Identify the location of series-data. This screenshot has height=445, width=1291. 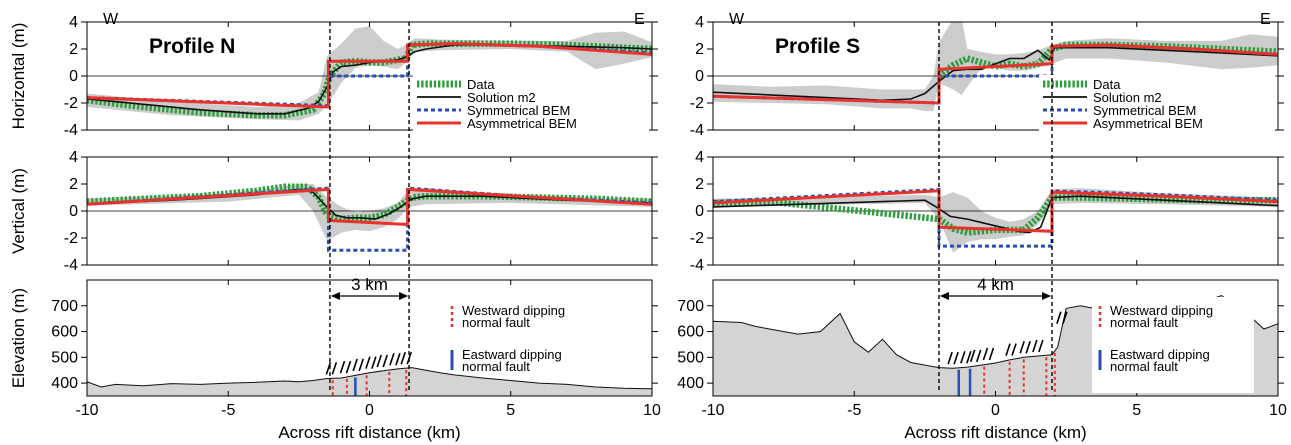
(995, 215).